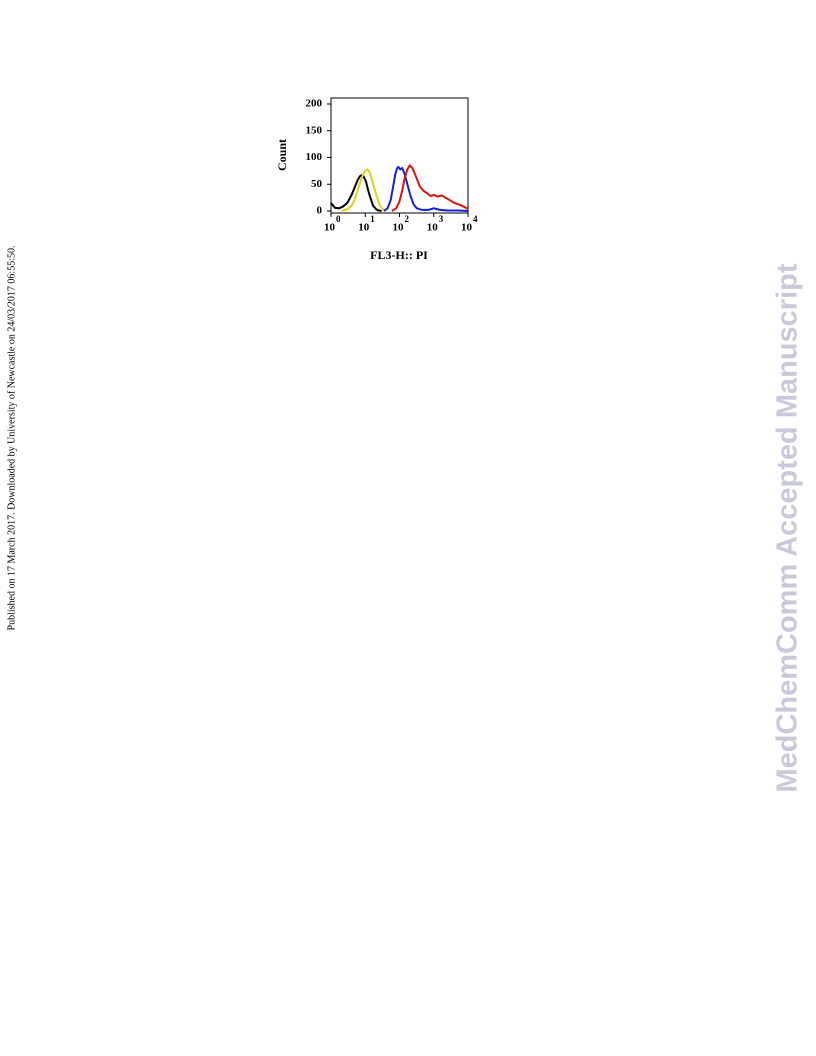 The image size is (816, 1056). Describe the element at coordinates (314, 130) in the screenshot. I see `y-tick-label: 150` at that location.